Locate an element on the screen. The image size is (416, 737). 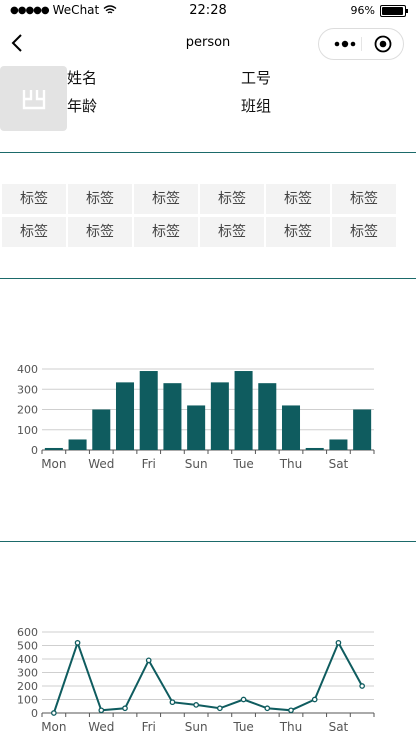
target-close-icon is located at coordinates (383, 44).